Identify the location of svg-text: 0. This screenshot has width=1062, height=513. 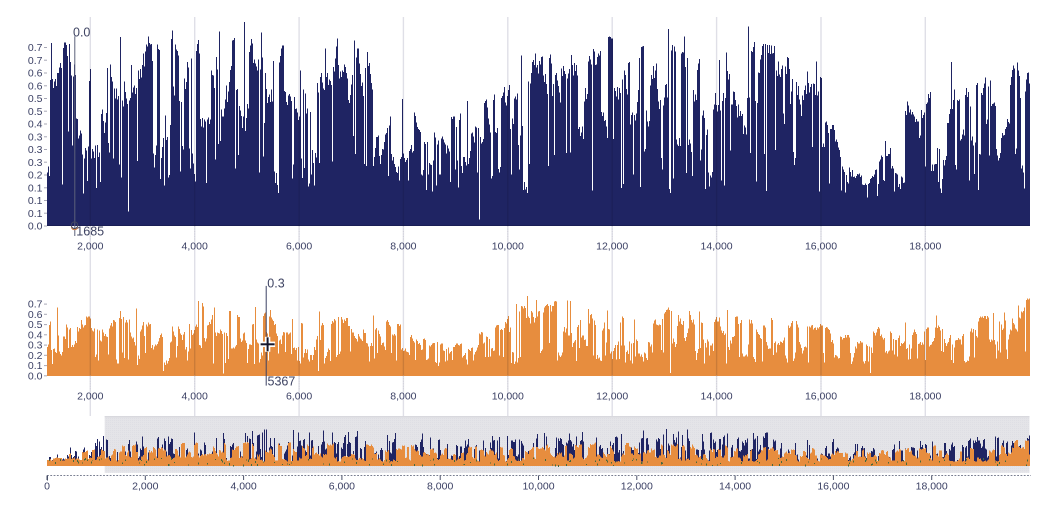
(47, 487).